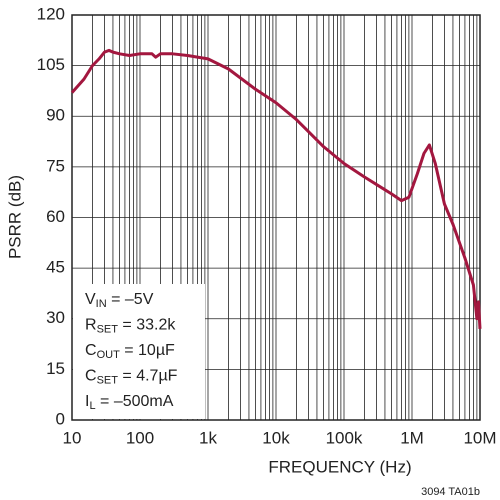 Image resolution: width=500 pixels, height=500 pixels. What do you see at coordinates (55, 267) in the screenshot?
I see `y-tick-label: 45` at bounding box center [55, 267].